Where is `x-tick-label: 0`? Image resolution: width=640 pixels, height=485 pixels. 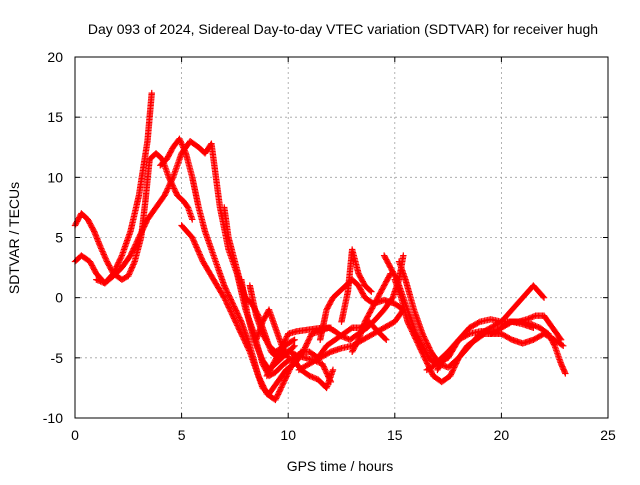
x-tick-label: 0 is located at coordinates (75, 435).